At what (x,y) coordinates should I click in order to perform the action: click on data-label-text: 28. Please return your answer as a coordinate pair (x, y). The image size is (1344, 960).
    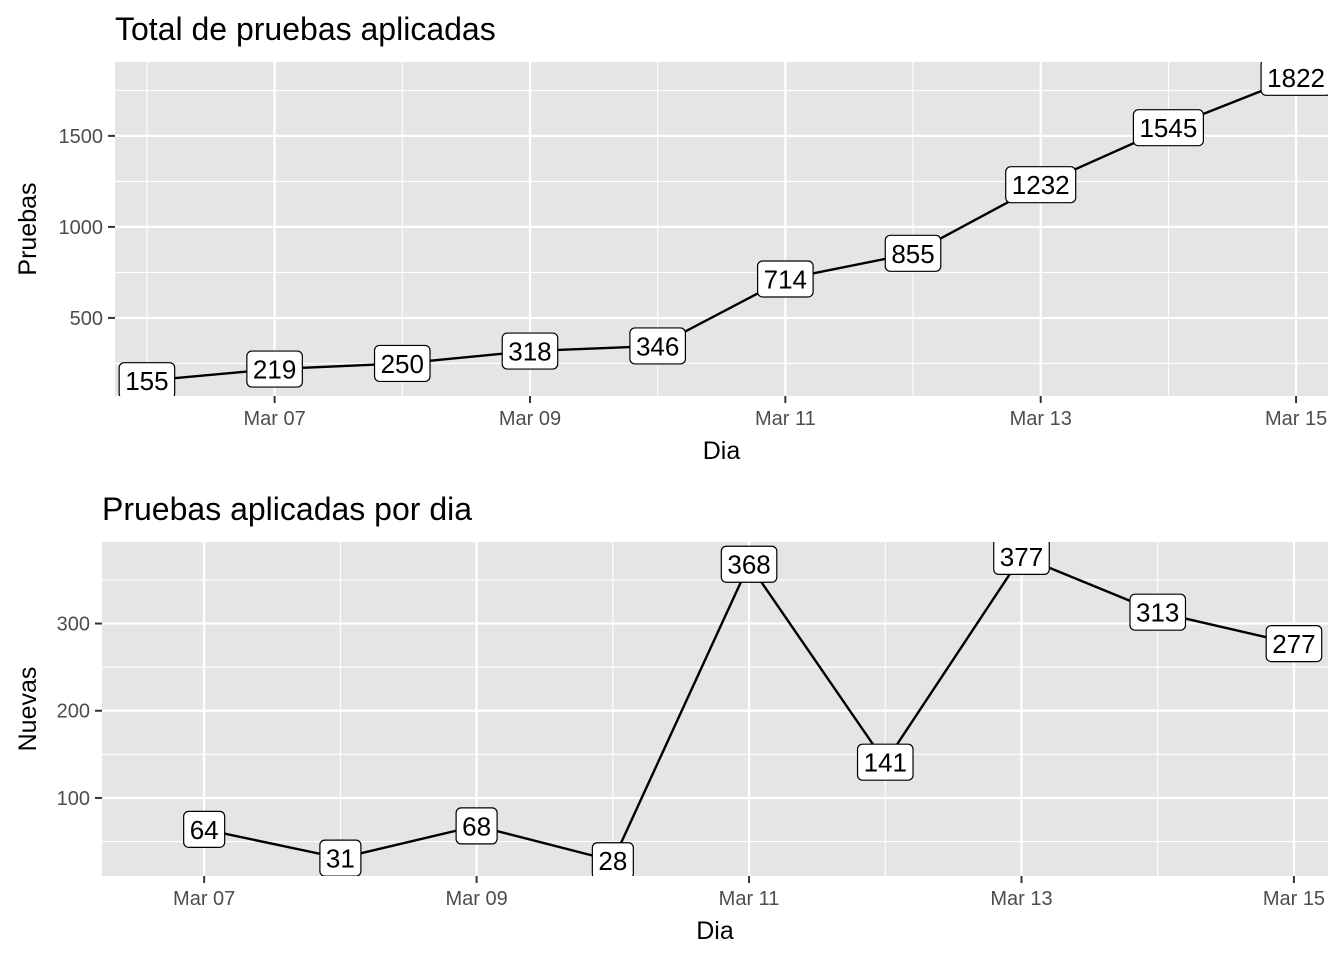
    Looking at the image, I should click on (612, 861).